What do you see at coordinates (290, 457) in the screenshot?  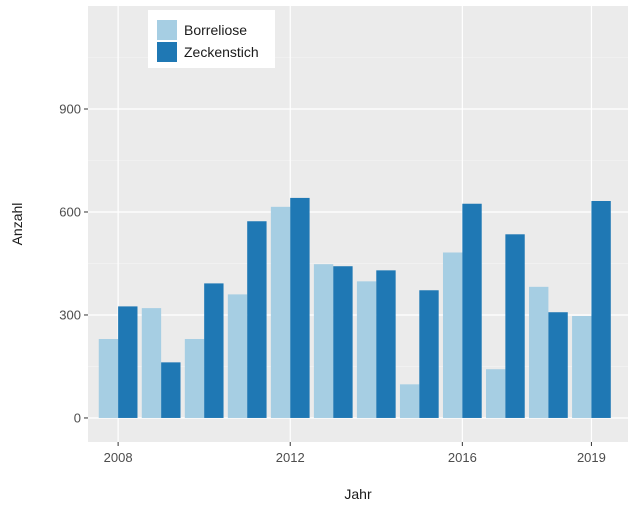 I see `x-tick-label: 2012` at bounding box center [290, 457].